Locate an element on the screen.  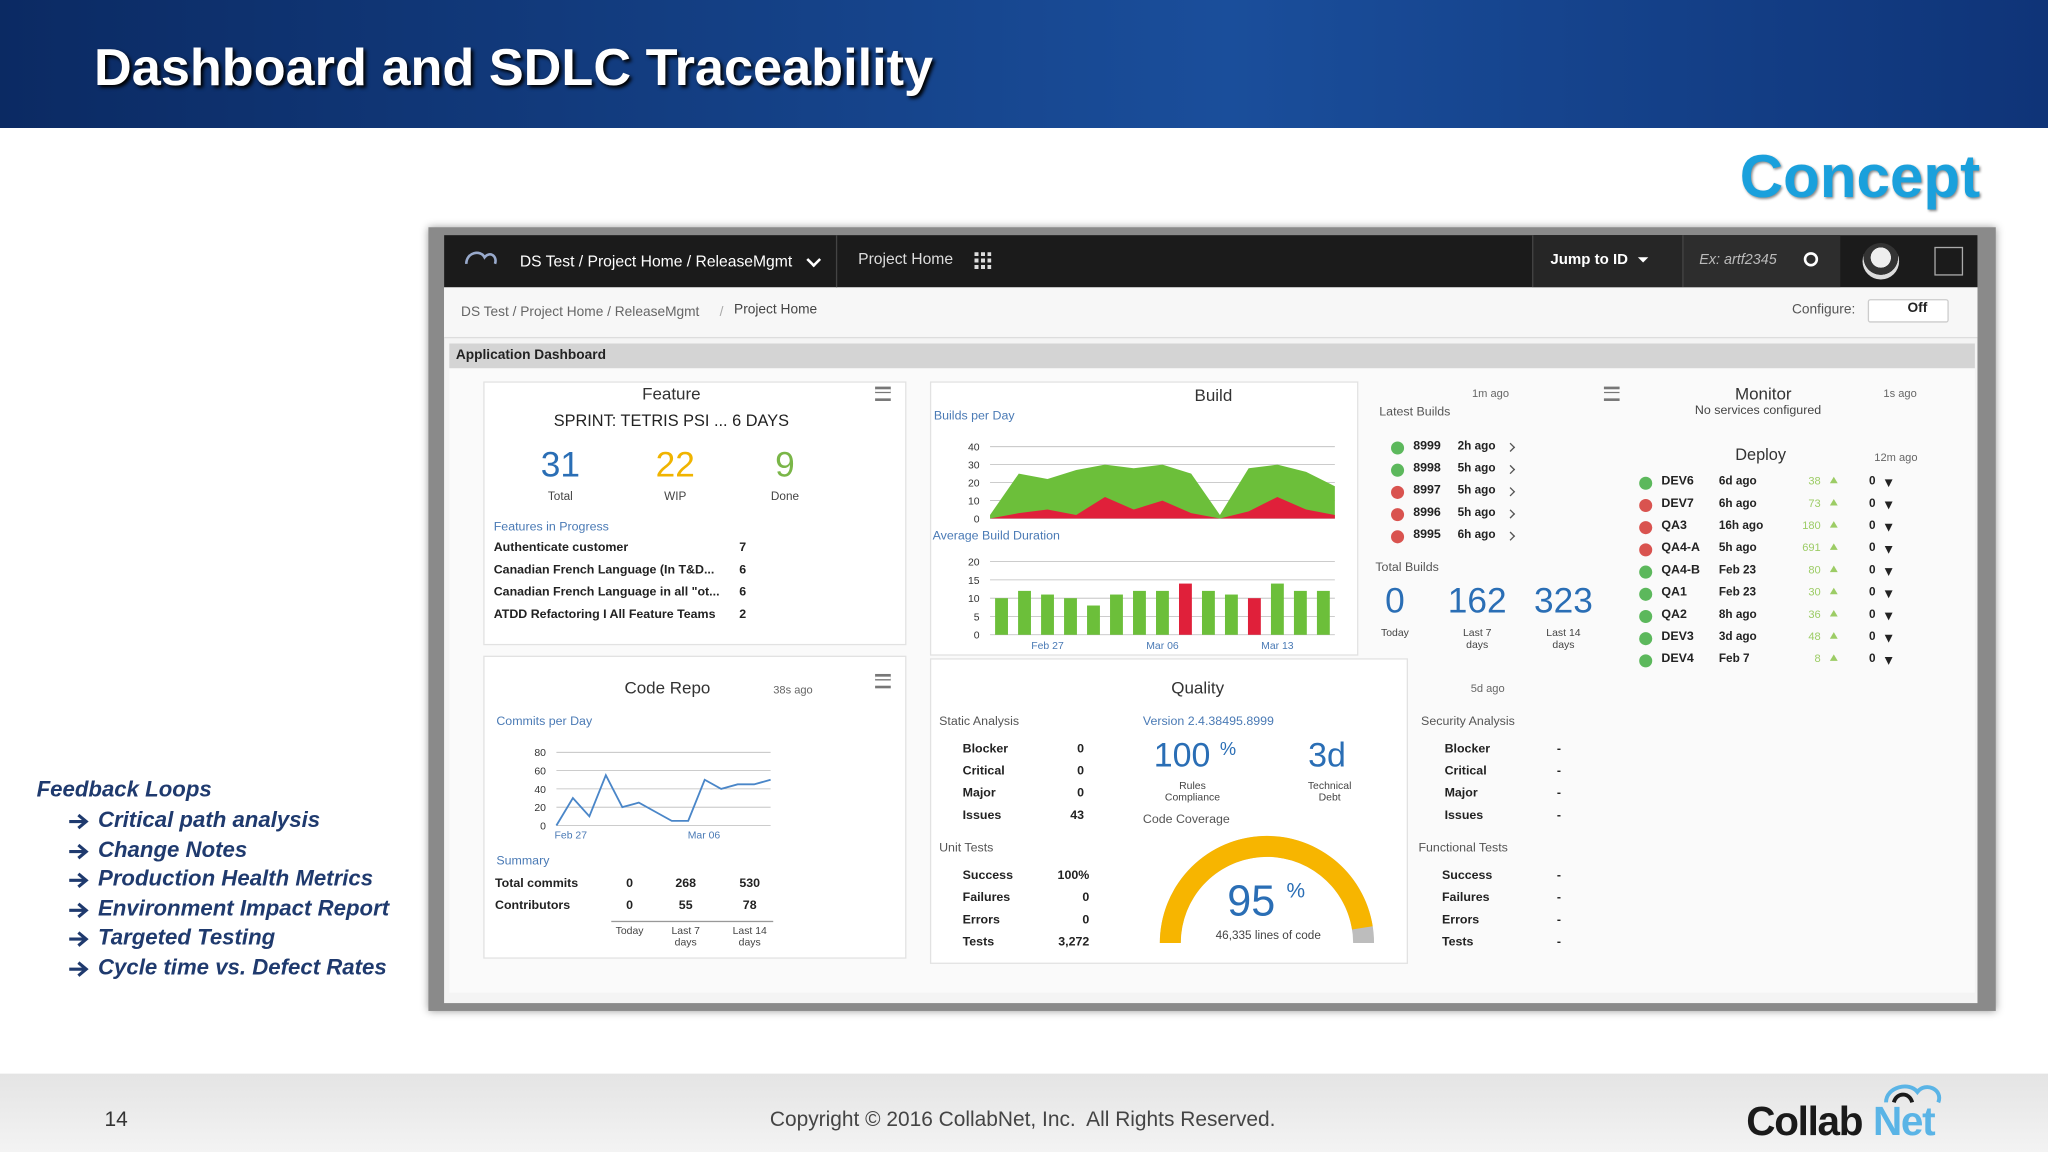
footer-band is located at coordinates (1024, 1112).